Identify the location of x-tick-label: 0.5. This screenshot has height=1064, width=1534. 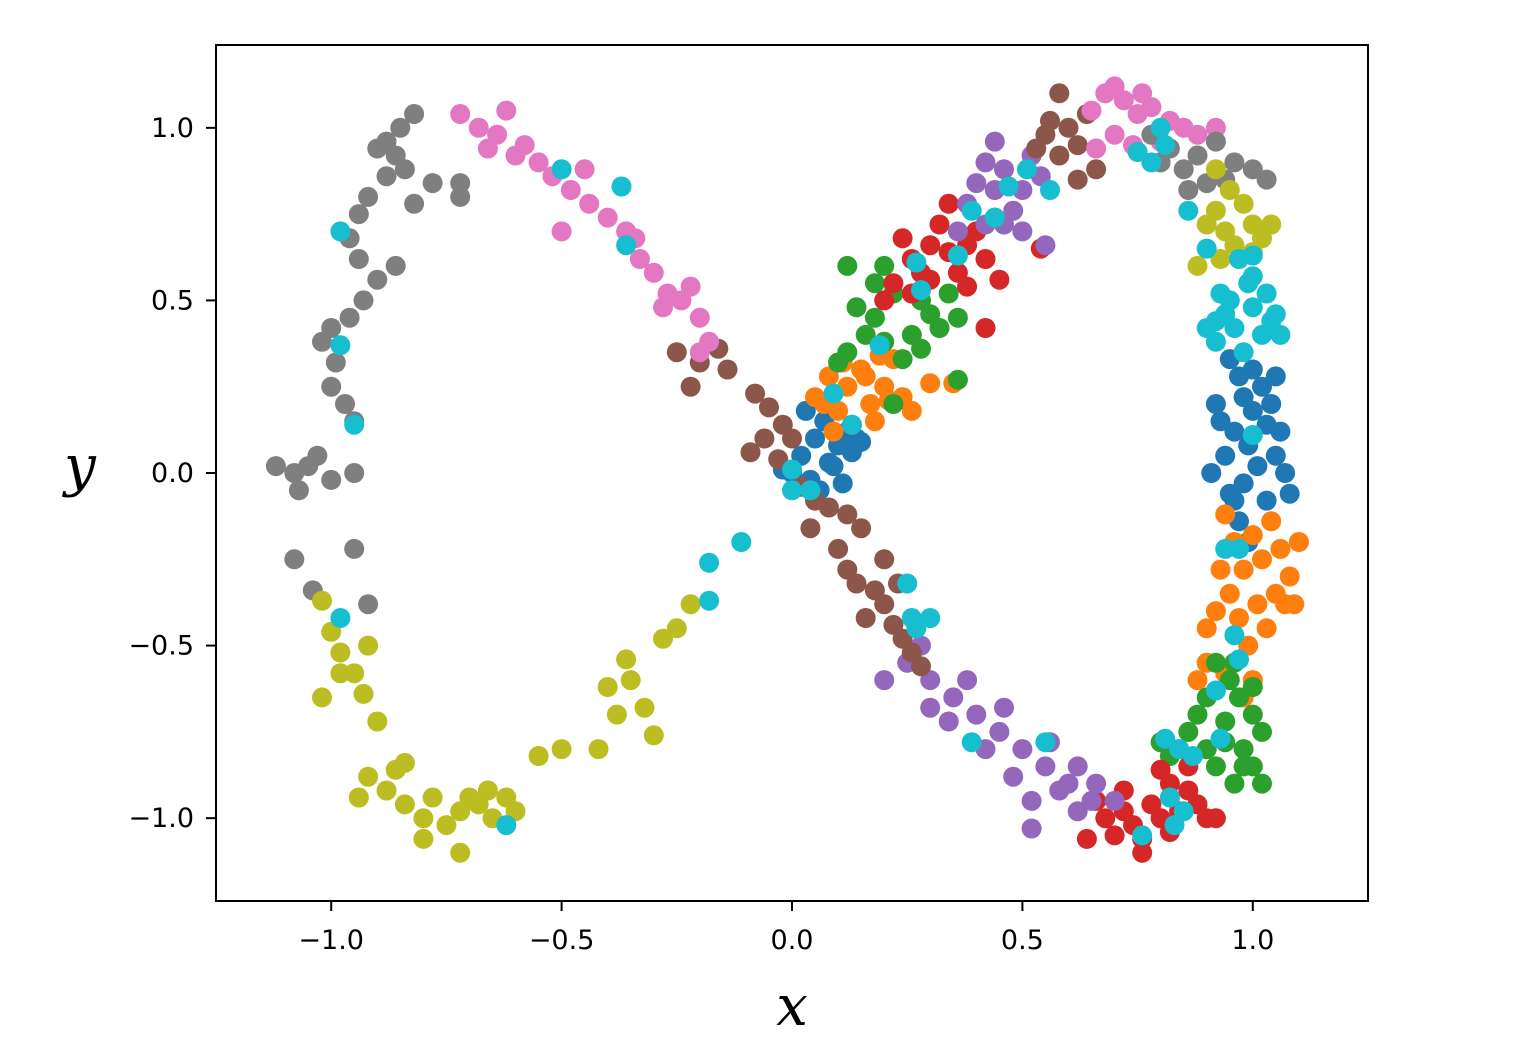
(1022, 940).